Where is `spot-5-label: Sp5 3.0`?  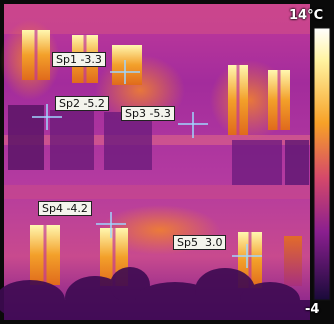 spot-5-label: Sp5 3.0 is located at coordinates (200, 242).